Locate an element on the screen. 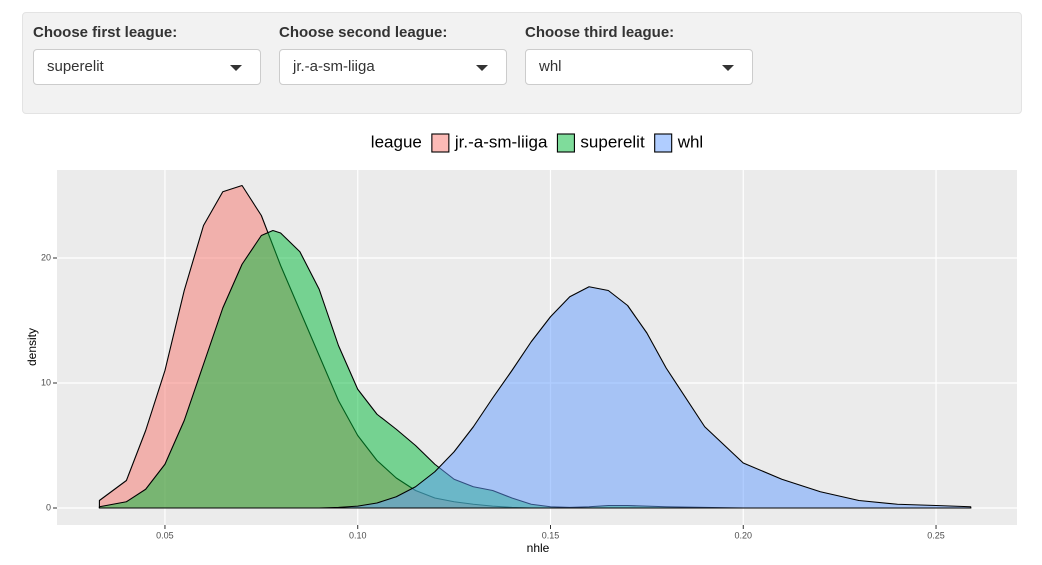  y-axis-title: density is located at coordinates (32, 347).